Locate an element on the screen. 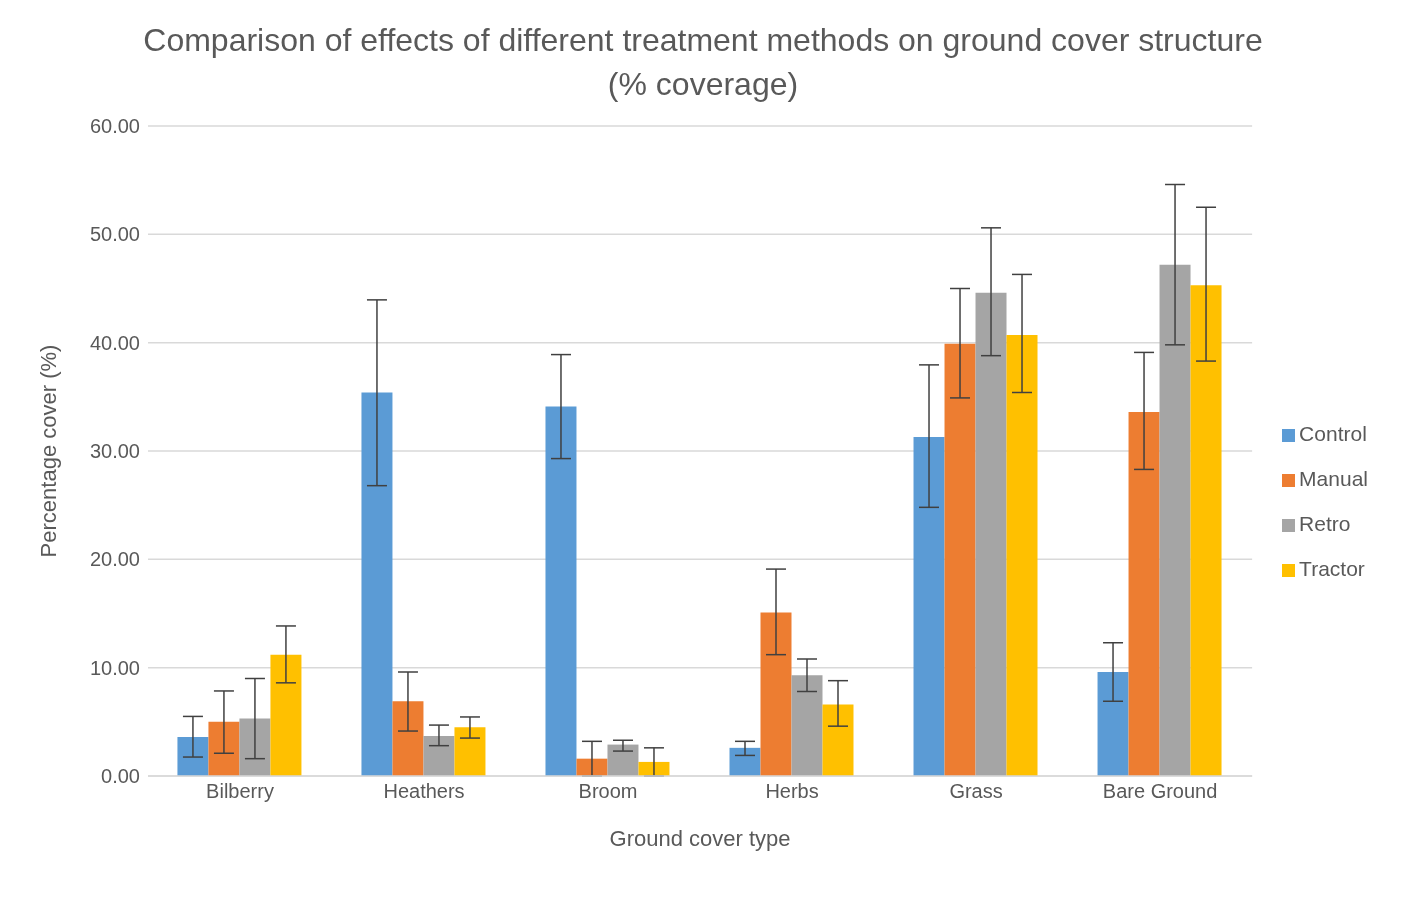  y-tick-label: 0.00 is located at coordinates (120, 776).